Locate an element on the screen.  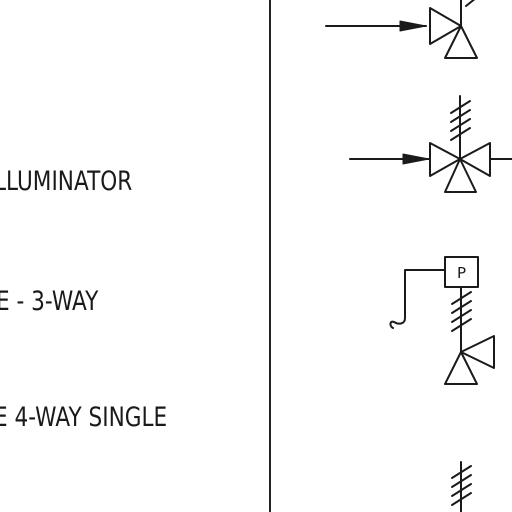
legend-label-illuminator: LLUMINATOR is located at coordinates (66, 181).